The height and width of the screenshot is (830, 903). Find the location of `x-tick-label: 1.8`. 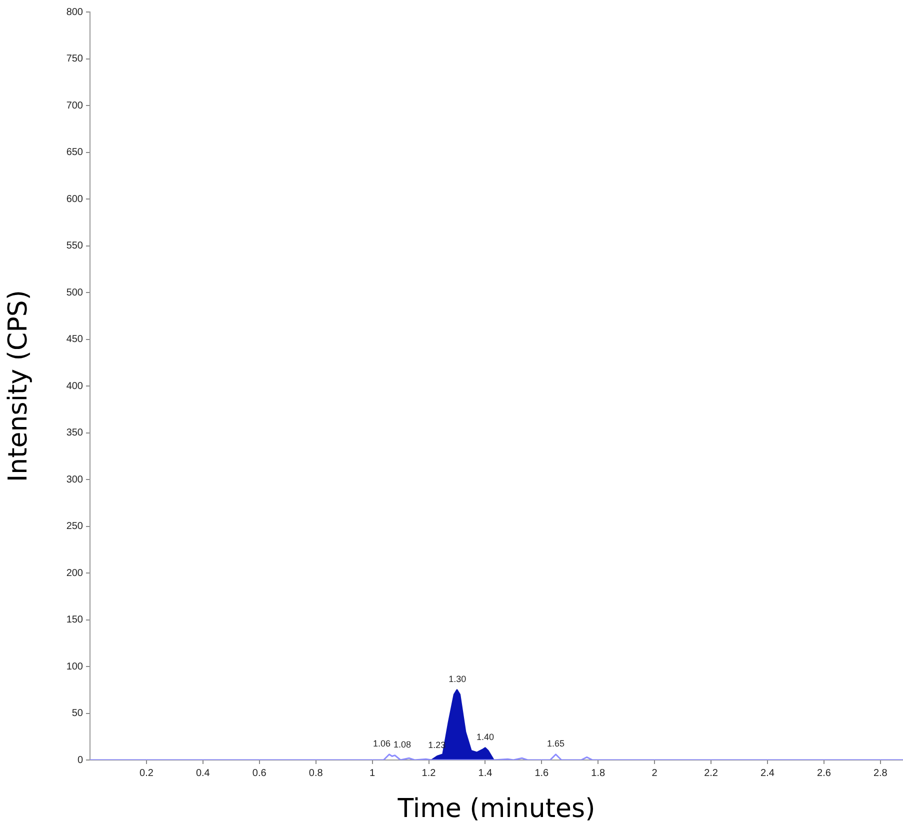

x-tick-label: 1.8 is located at coordinates (598, 773).